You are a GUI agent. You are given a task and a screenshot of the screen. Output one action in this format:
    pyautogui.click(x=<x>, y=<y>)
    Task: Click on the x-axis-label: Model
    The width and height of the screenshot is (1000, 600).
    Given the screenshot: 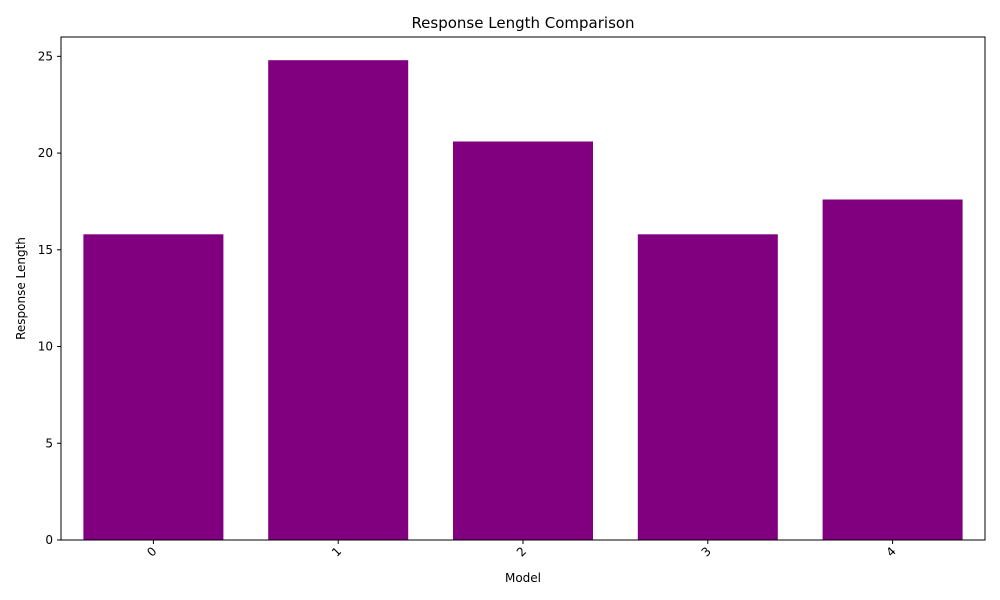 What is the action you would take?
    pyautogui.click(x=523, y=578)
    